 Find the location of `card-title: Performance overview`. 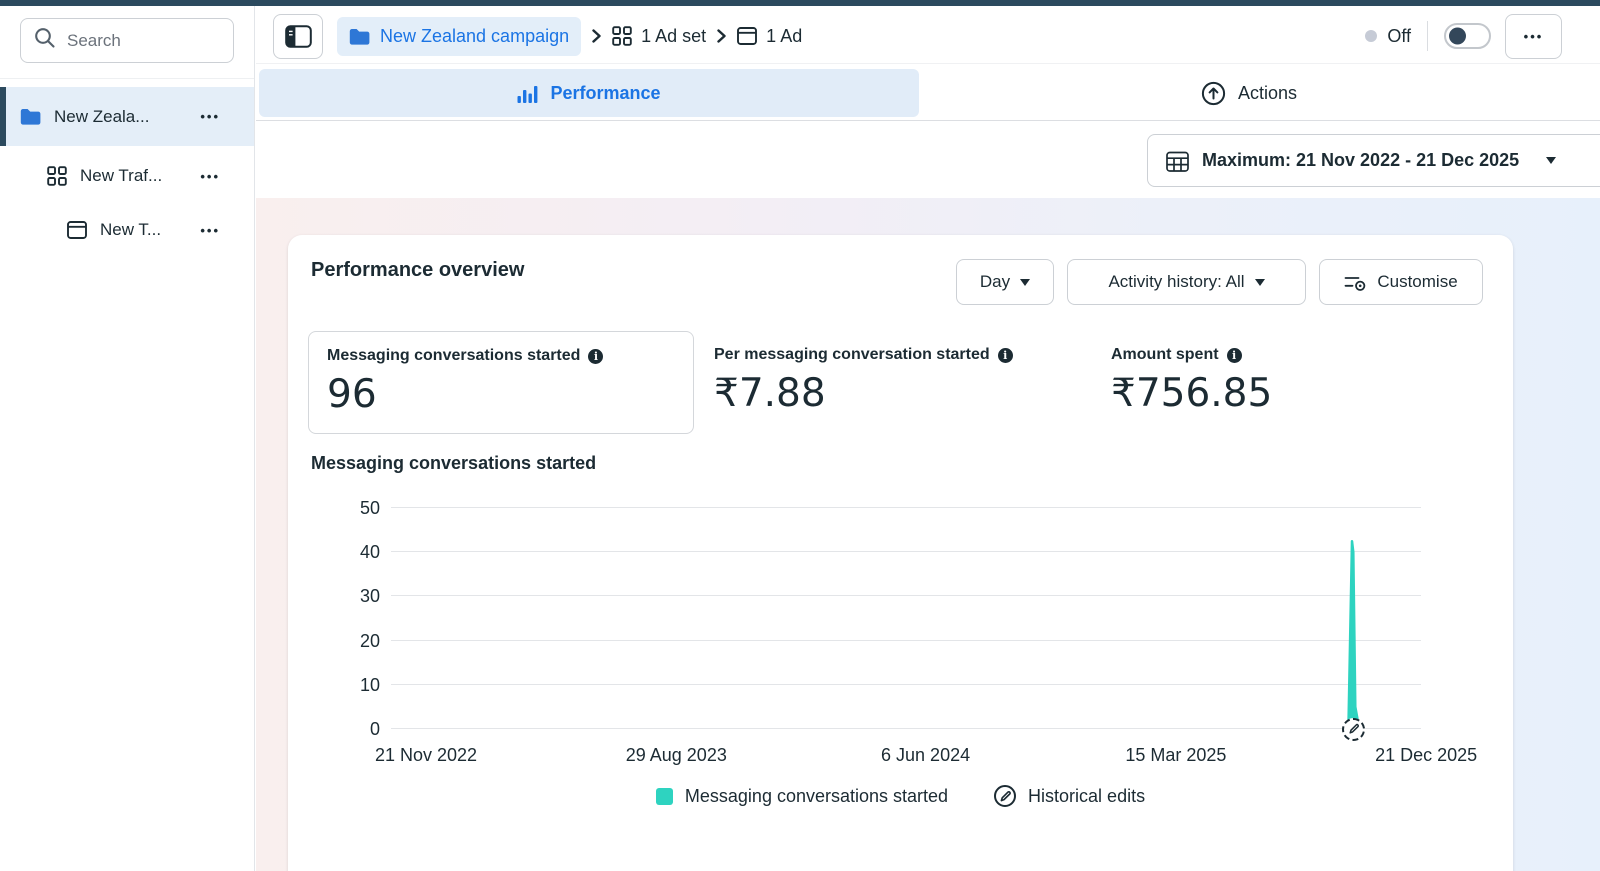

card-title: Performance overview is located at coordinates (418, 270).